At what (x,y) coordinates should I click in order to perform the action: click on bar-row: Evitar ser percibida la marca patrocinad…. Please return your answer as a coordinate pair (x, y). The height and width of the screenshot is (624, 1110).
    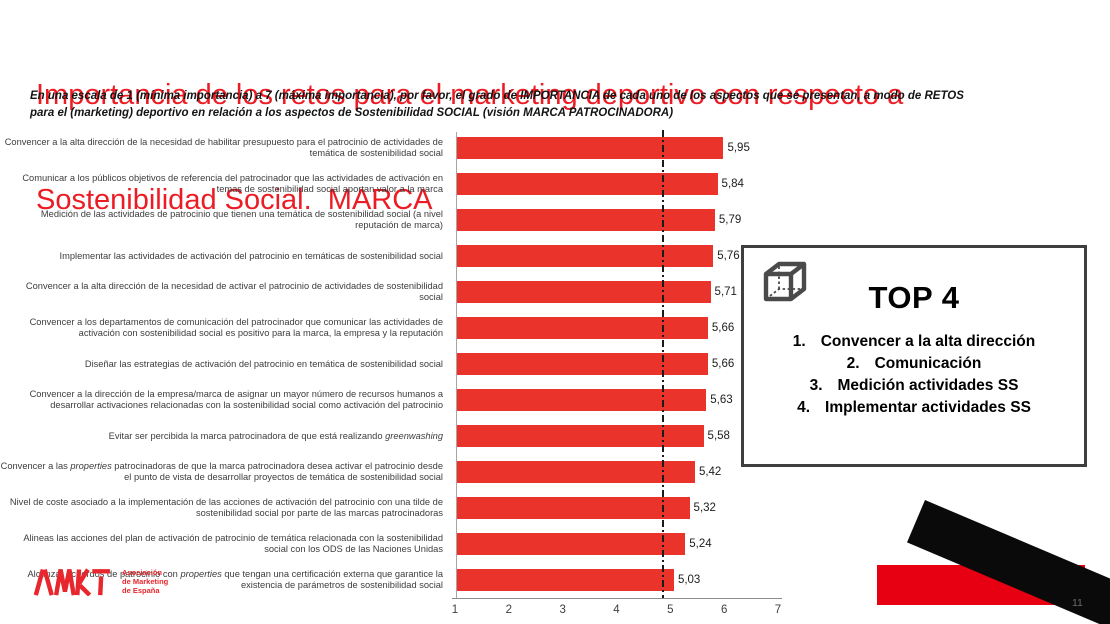
    Looking at the image, I should click on (395, 436).